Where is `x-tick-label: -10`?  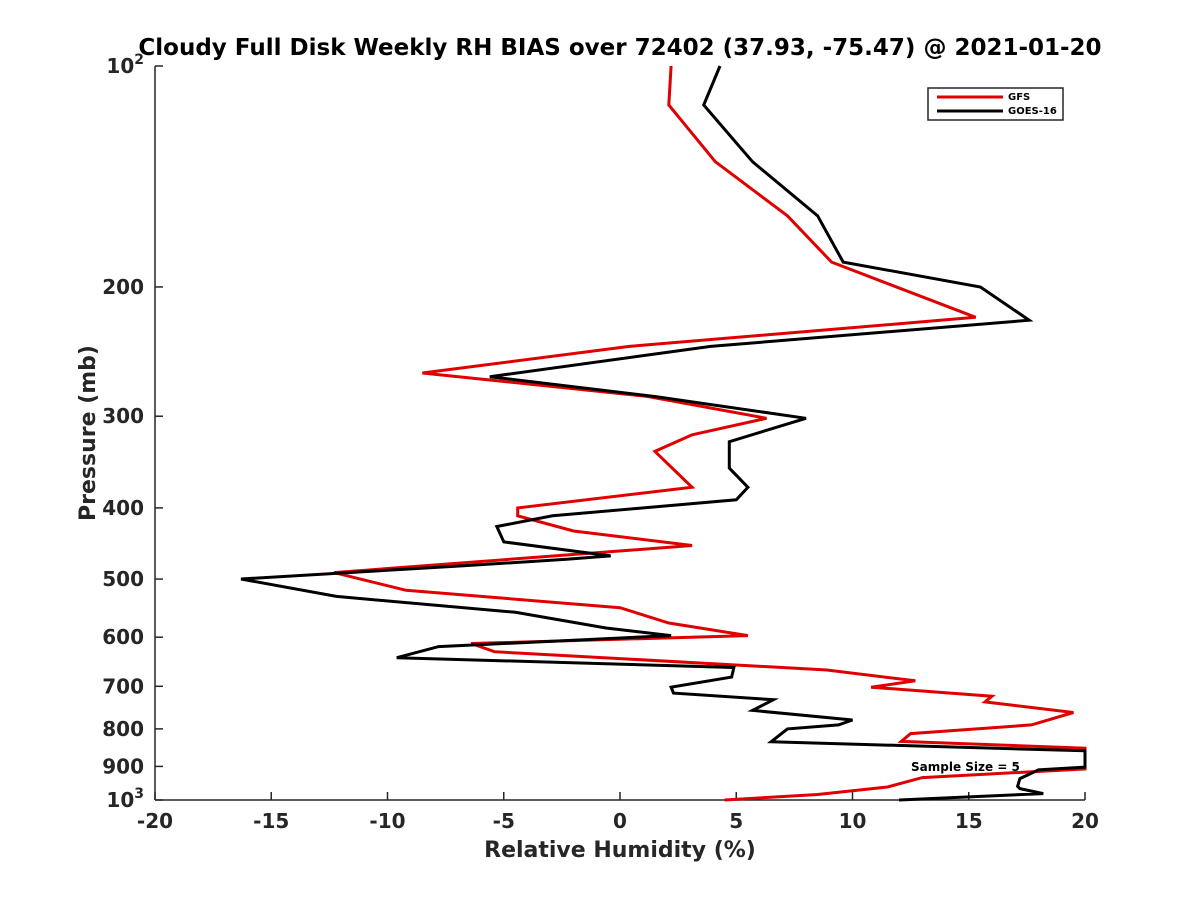
x-tick-label: -10 is located at coordinates (387, 821).